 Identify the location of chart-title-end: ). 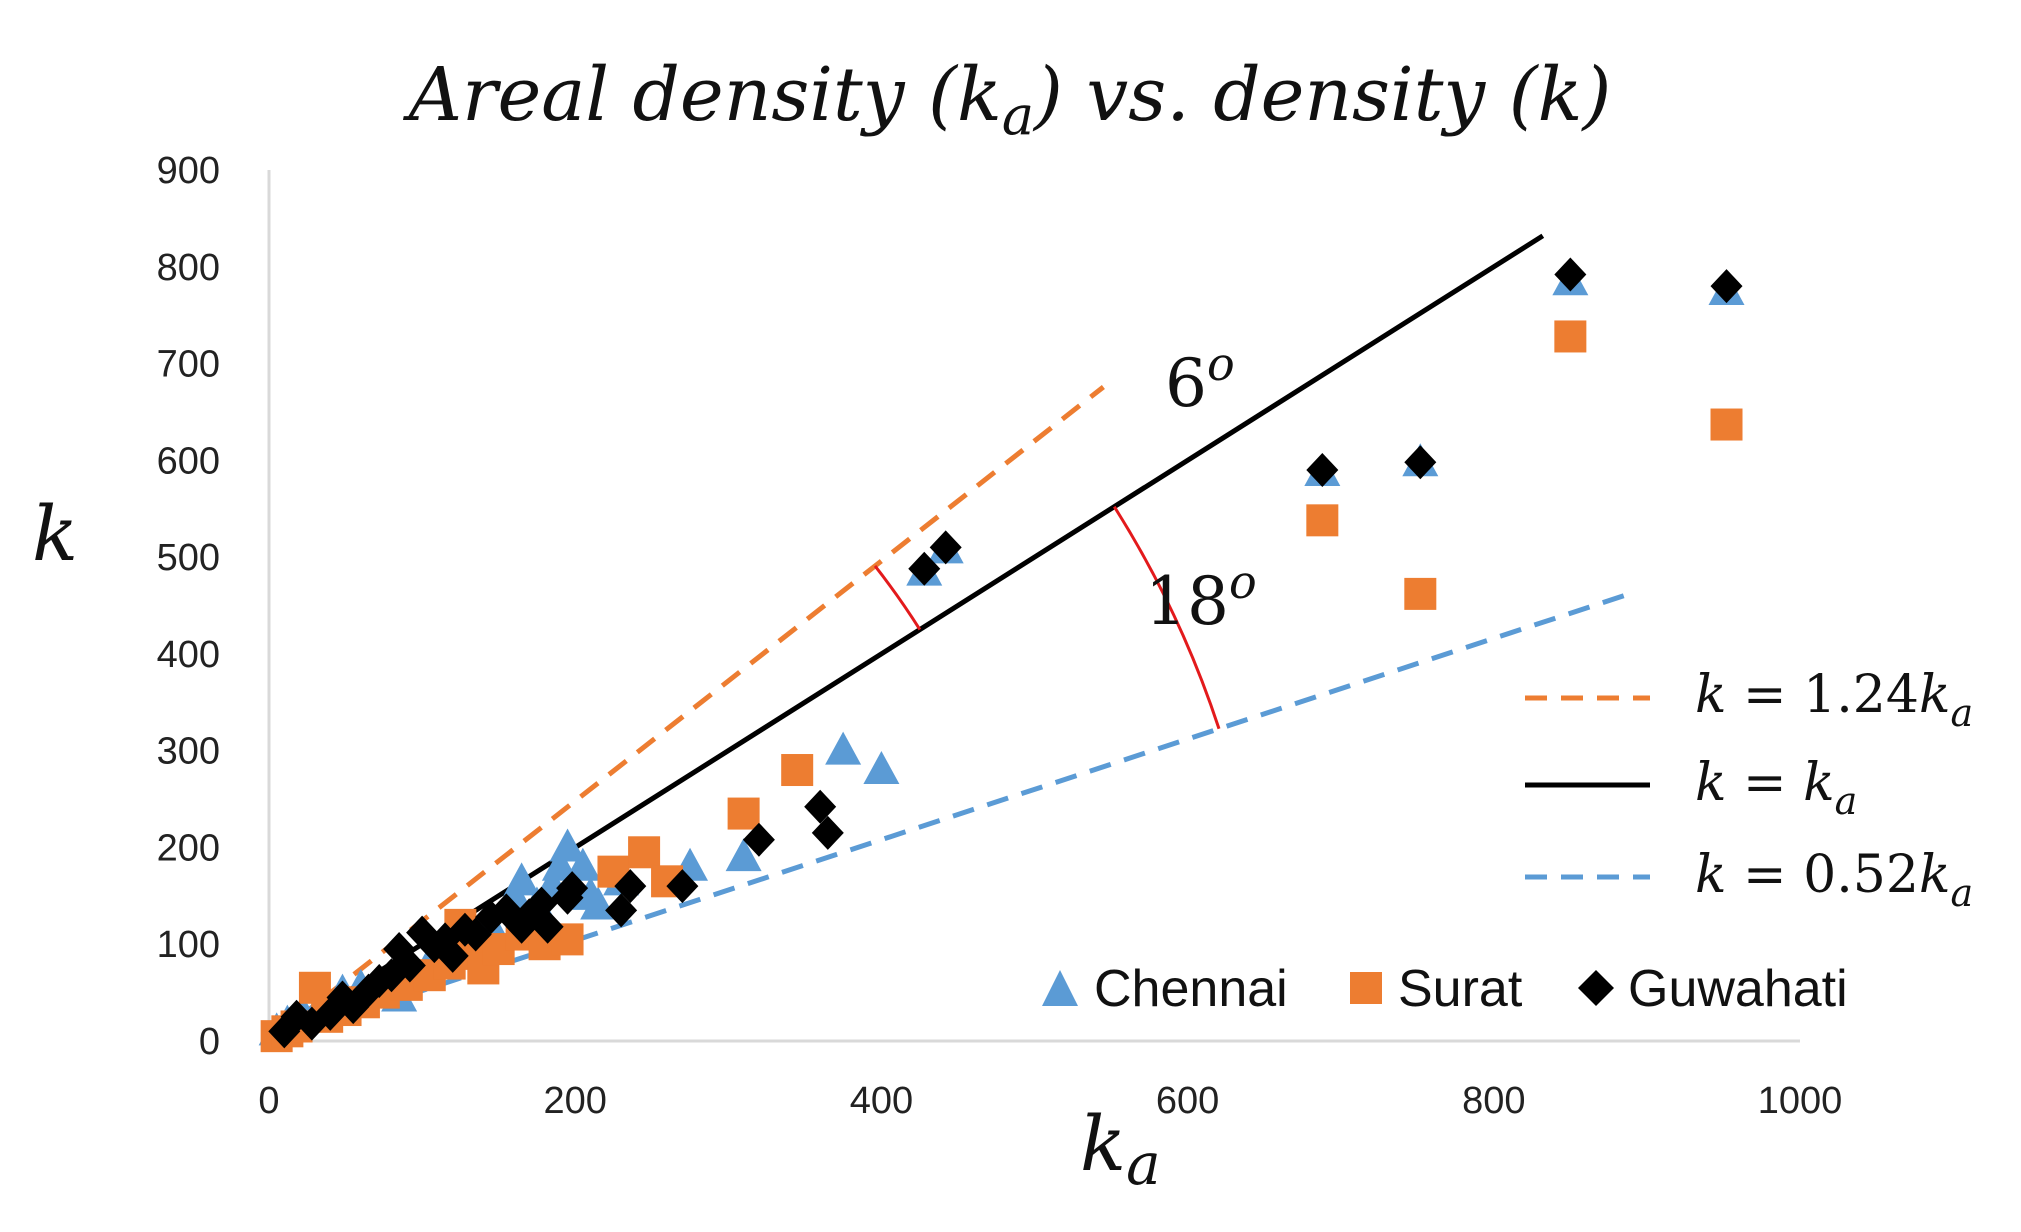
(1595, 95).